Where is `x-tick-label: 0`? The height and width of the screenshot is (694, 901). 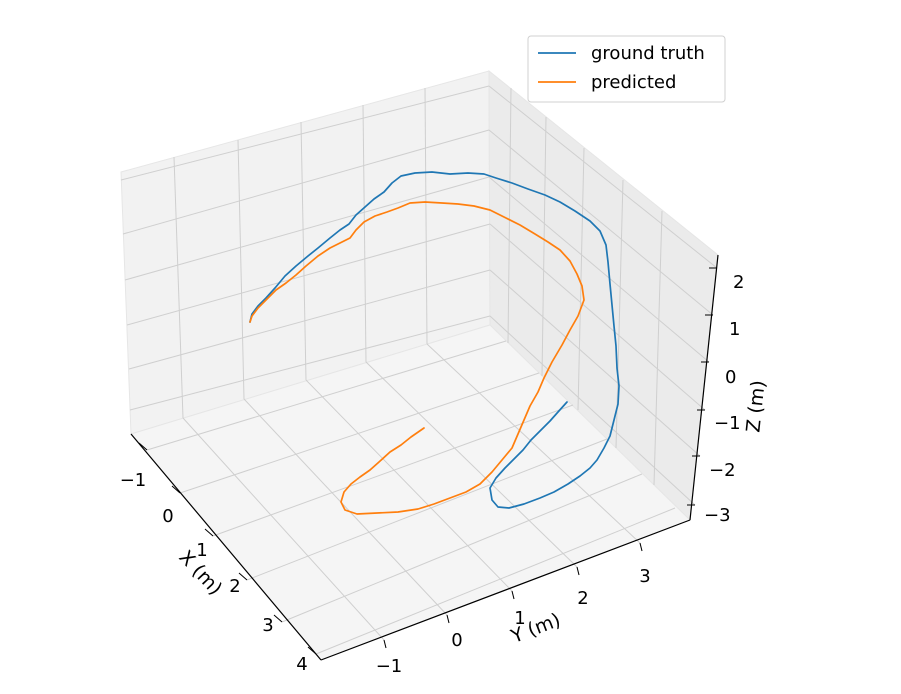
x-tick-label: 0 is located at coordinates (167, 516).